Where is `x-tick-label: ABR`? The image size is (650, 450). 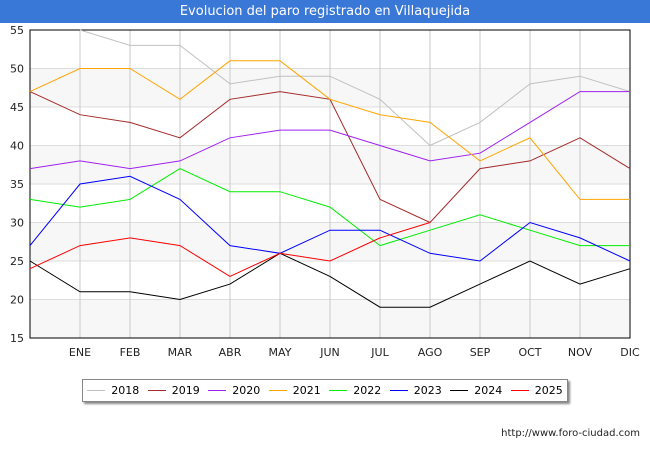 x-tick-label: ABR is located at coordinates (230, 352).